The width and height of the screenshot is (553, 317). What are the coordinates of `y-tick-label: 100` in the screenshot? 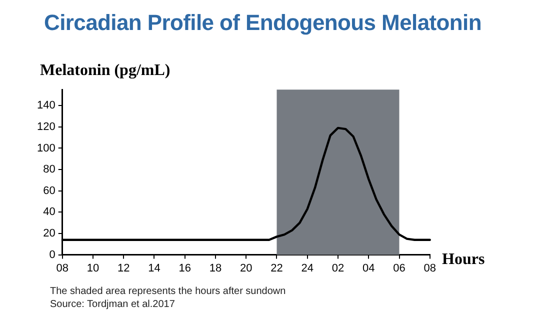 It's located at (46, 148).